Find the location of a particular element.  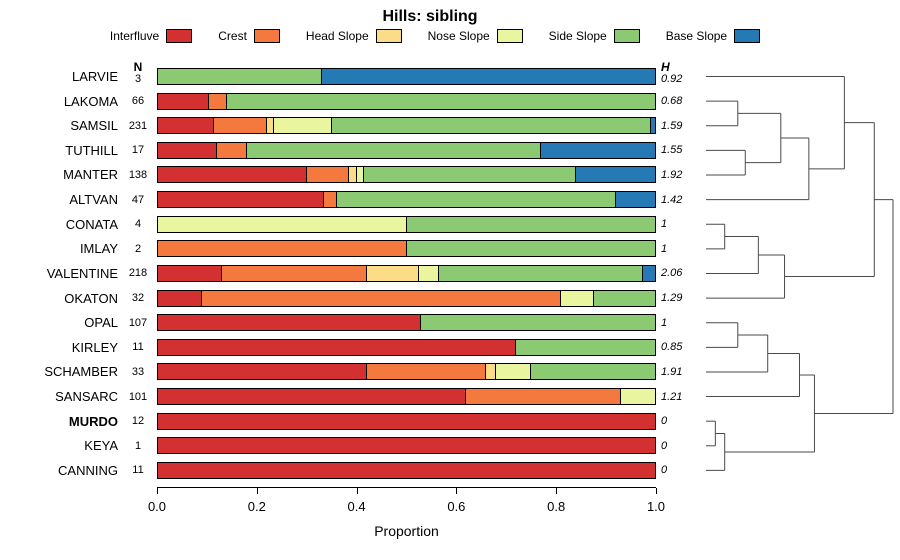

h-value: H 0.92 is located at coordinates (684, 73).